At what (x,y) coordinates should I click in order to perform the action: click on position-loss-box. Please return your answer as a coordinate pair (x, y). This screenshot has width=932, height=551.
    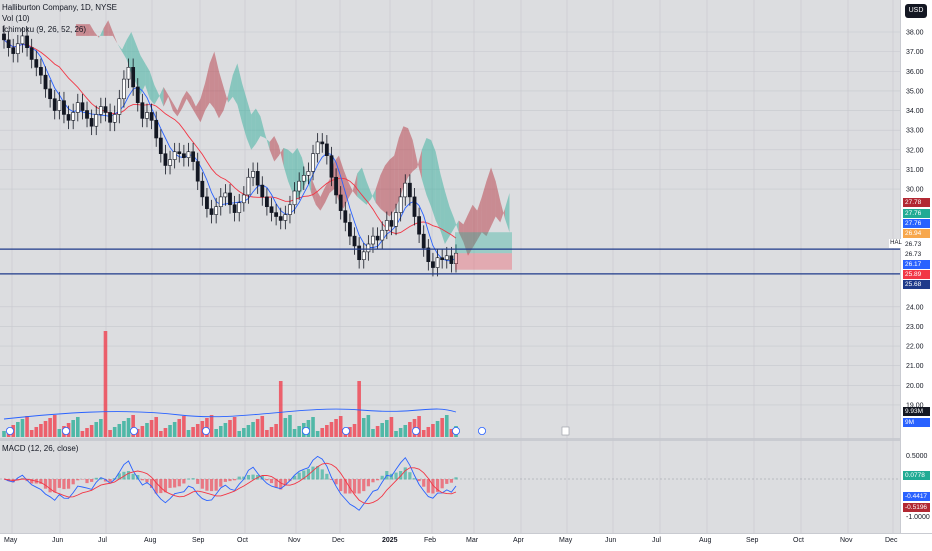
    Looking at the image, I should click on (483, 261).